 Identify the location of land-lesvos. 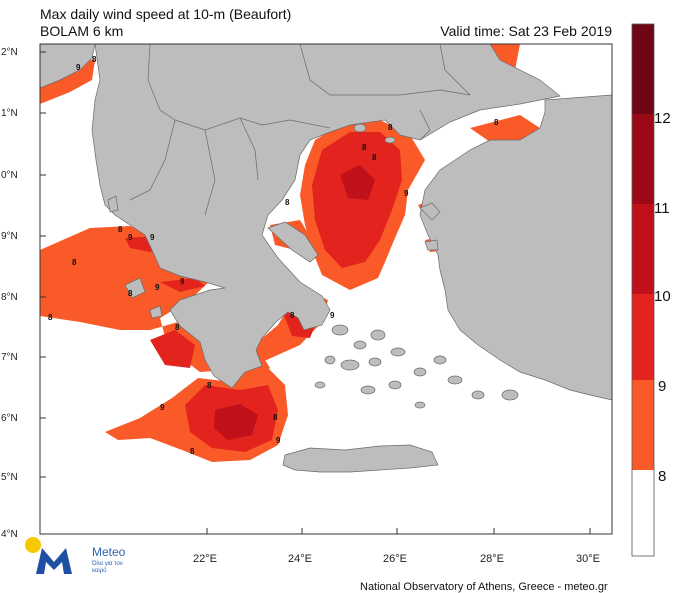
(430, 211).